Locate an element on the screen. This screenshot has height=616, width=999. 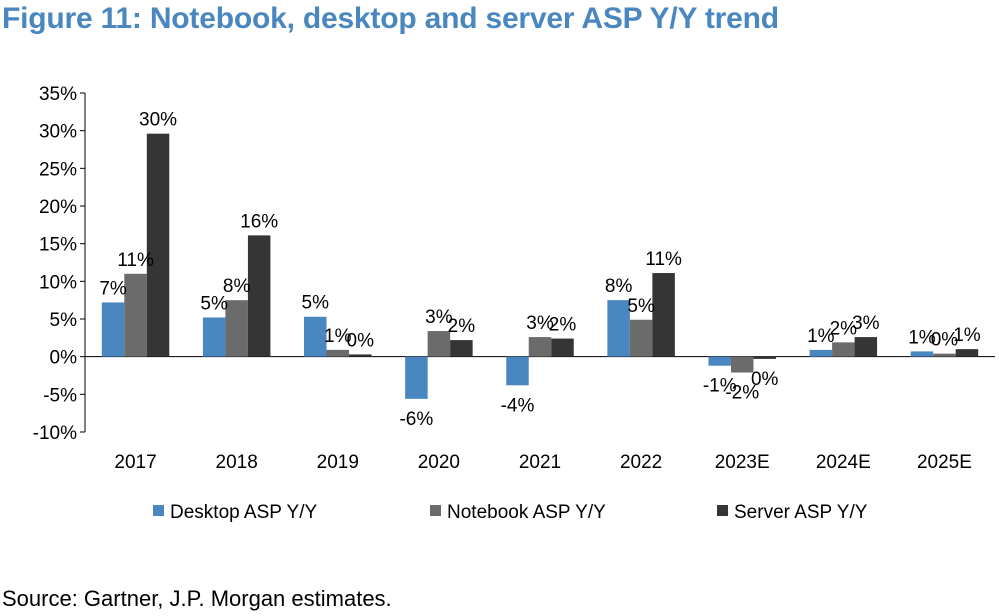
y-tick-label: 10% is located at coordinates (58, 282).